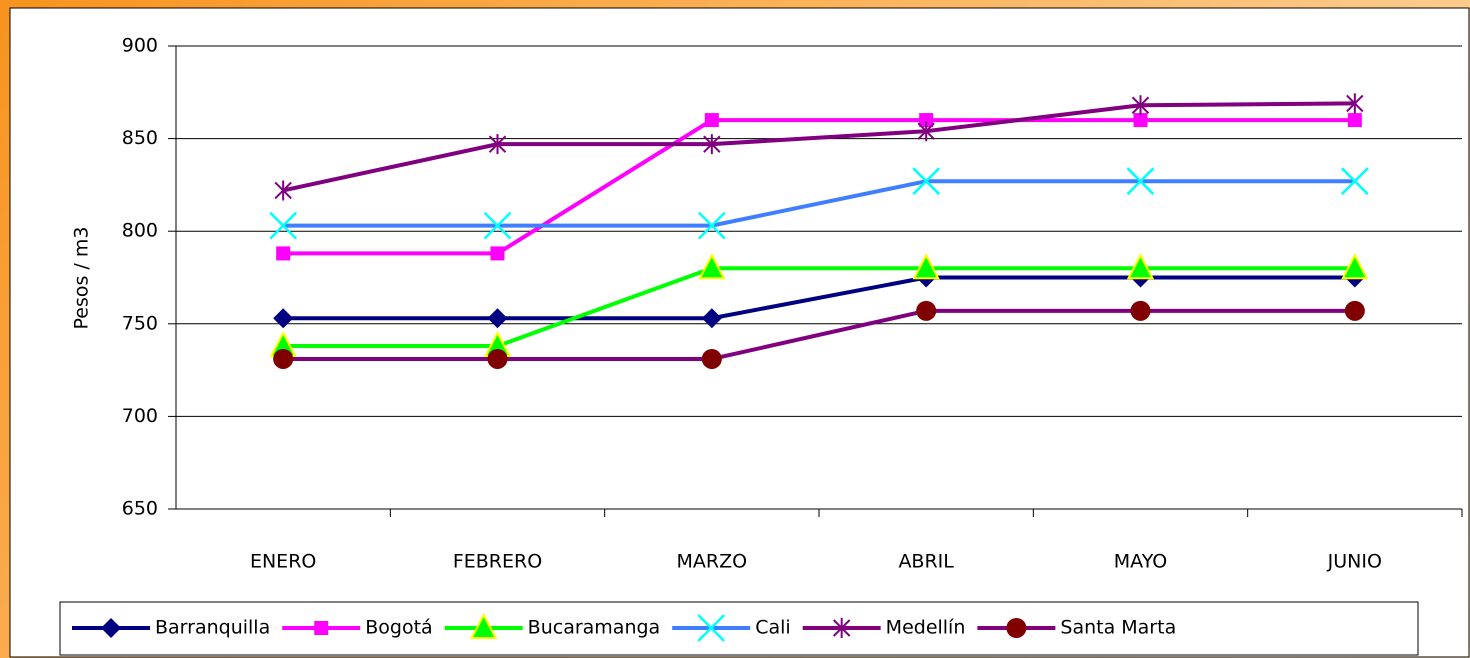 Image resolution: width=1470 pixels, height=658 pixels. Describe the element at coordinates (497, 562) in the screenshot. I see `x-tick-label: FEBRERO` at that location.